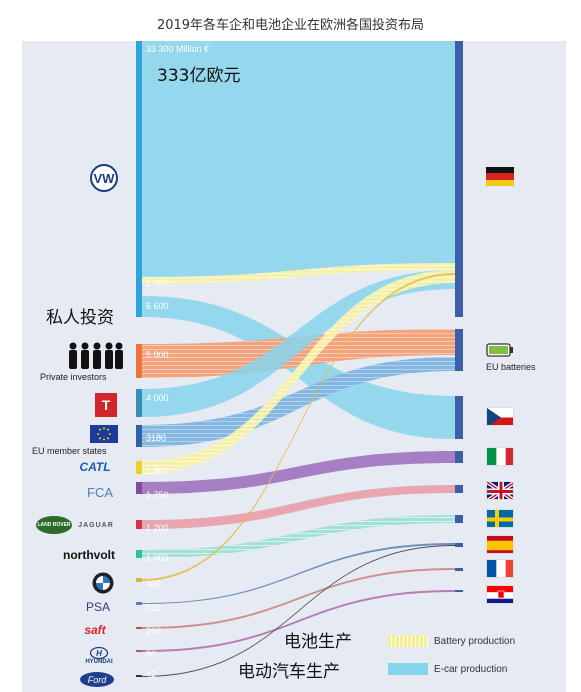 This screenshot has height=692, width=581. I want to click on czechia-flag-icon, so click(500, 416).